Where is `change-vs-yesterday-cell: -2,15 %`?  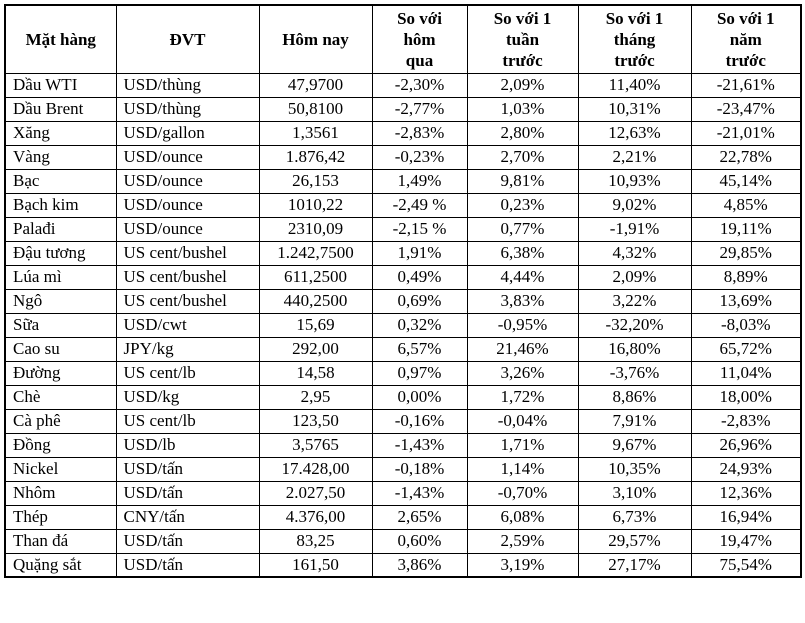
change-vs-yesterday-cell: -2,15 % is located at coordinates (419, 229).